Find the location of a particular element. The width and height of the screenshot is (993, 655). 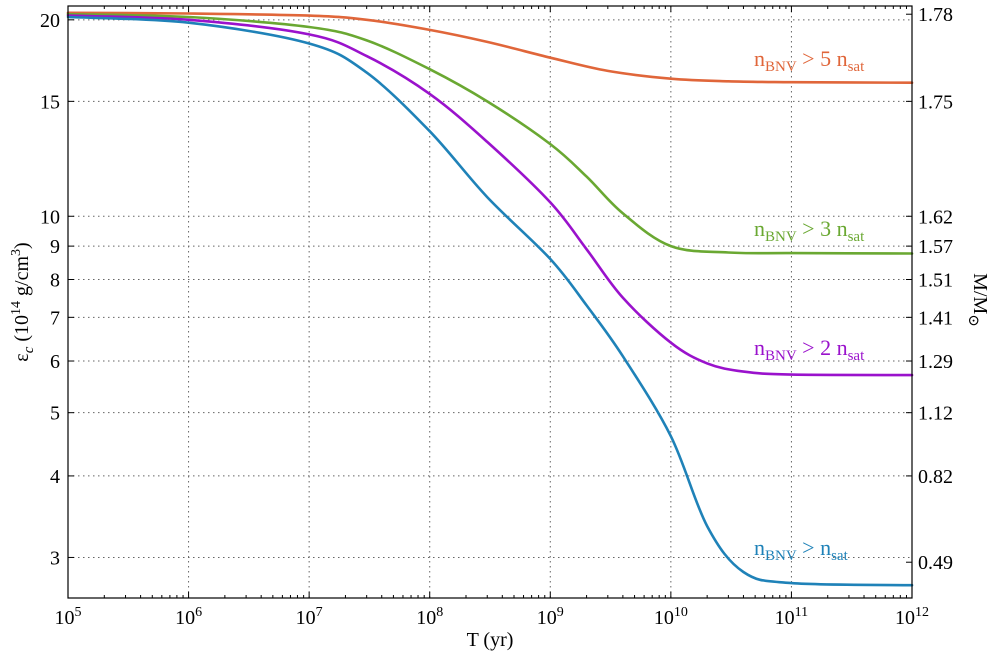

y-tick-label-right: 1.75 is located at coordinates (935, 102).